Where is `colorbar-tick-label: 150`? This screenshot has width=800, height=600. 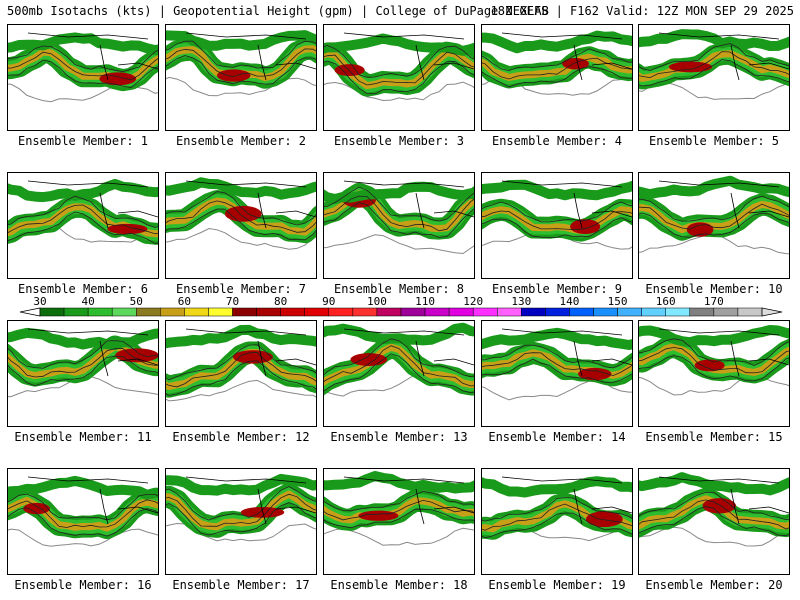 colorbar-tick-label: 150 is located at coordinates (617, 301).